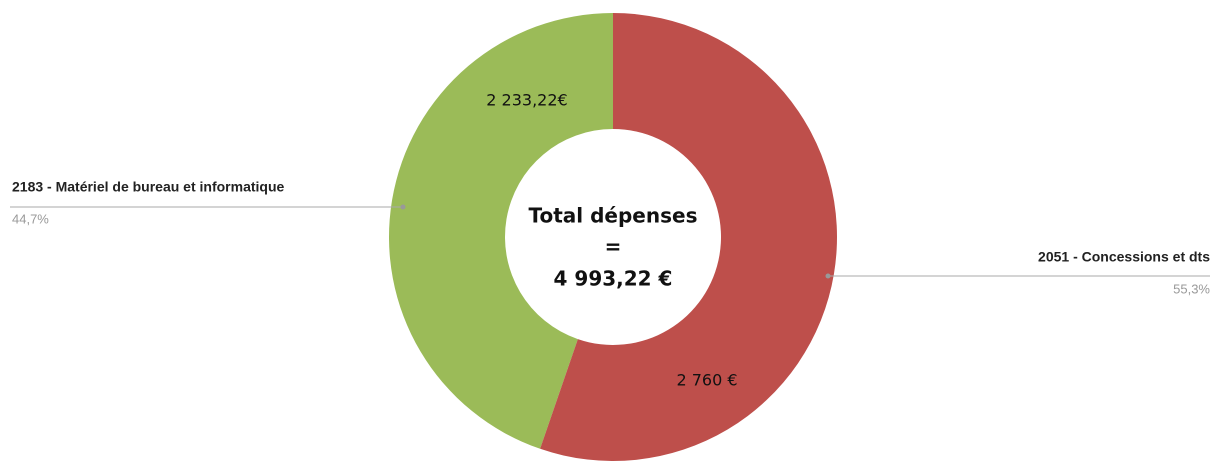 The width and height of the screenshot is (1220, 462). I want to click on center-total: 4 993,22 €, so click(613, 279).